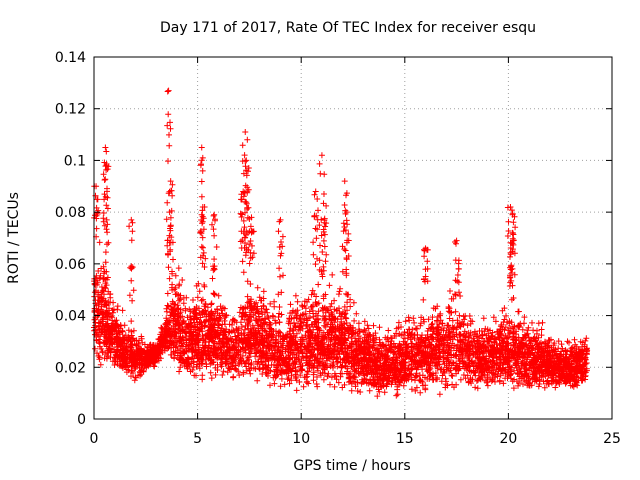 The image size is (640, 480). Describe the element at coordinates (197, 439) in the screenshot. I see `x-tick-label: 5` at that location.